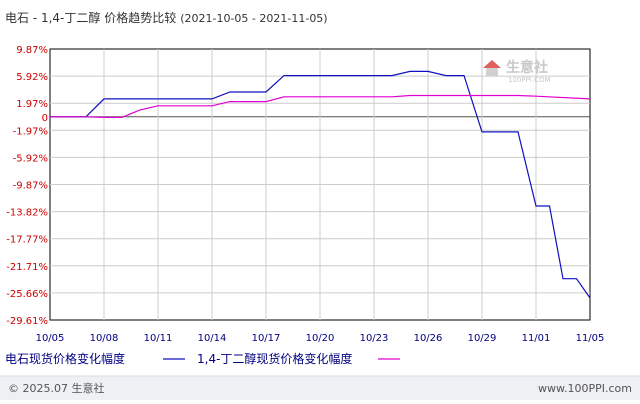 The width and height of the screenshot is (640, 404). Describe the element at coordinates (27, 213) in the screenshot. I see `y-tick-label: -13.82%` at that location.